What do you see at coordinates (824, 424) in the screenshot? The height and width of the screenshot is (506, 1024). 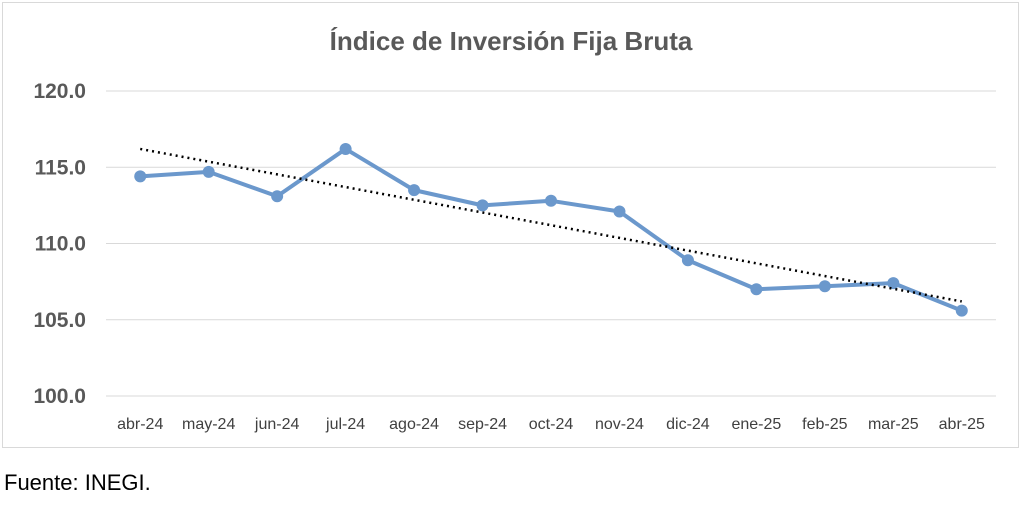 I see `x-tick-label: feb-25` at bounding box center [824, 424].